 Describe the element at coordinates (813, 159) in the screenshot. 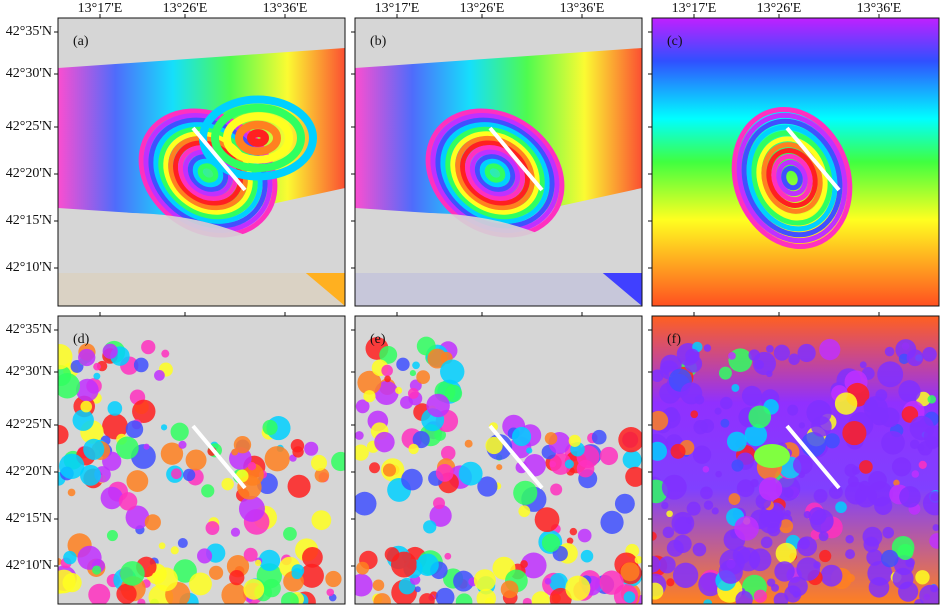

I see `fault-trace` at that location.